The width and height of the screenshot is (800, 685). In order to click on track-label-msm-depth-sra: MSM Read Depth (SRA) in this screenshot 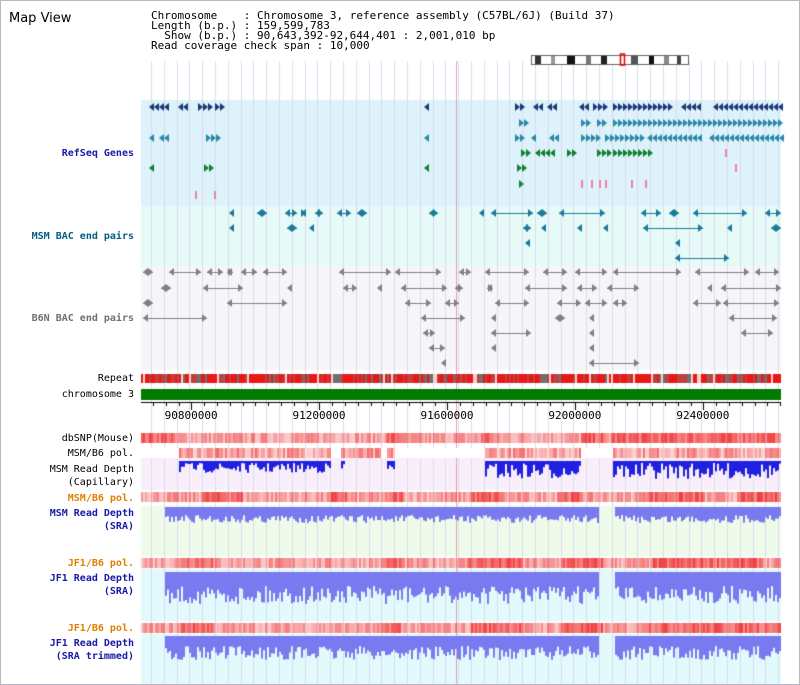, I will do `click(92, 520)`.